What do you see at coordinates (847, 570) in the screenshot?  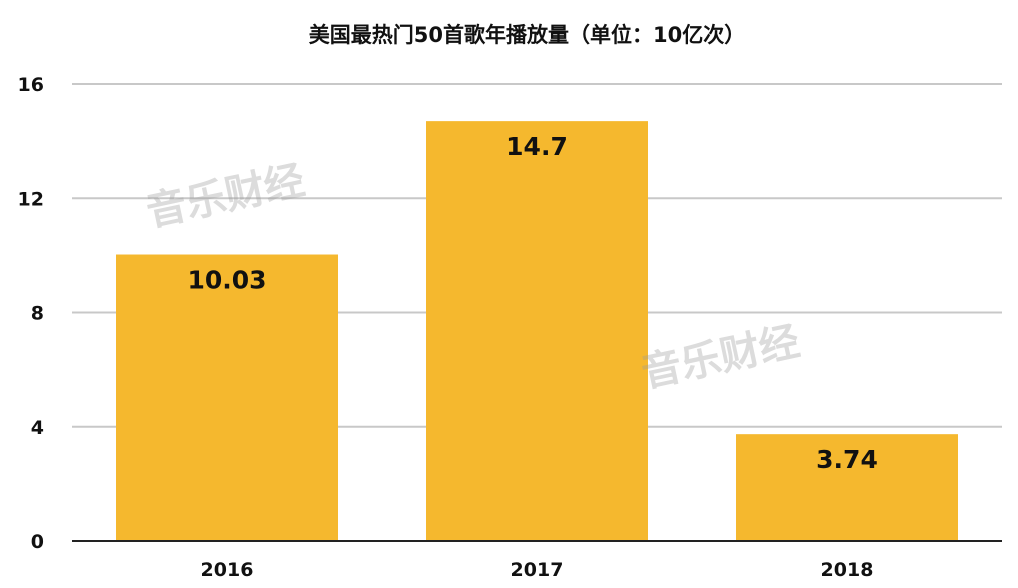 I see `x-tick-label: 2018` at bounding box center [847, 570].